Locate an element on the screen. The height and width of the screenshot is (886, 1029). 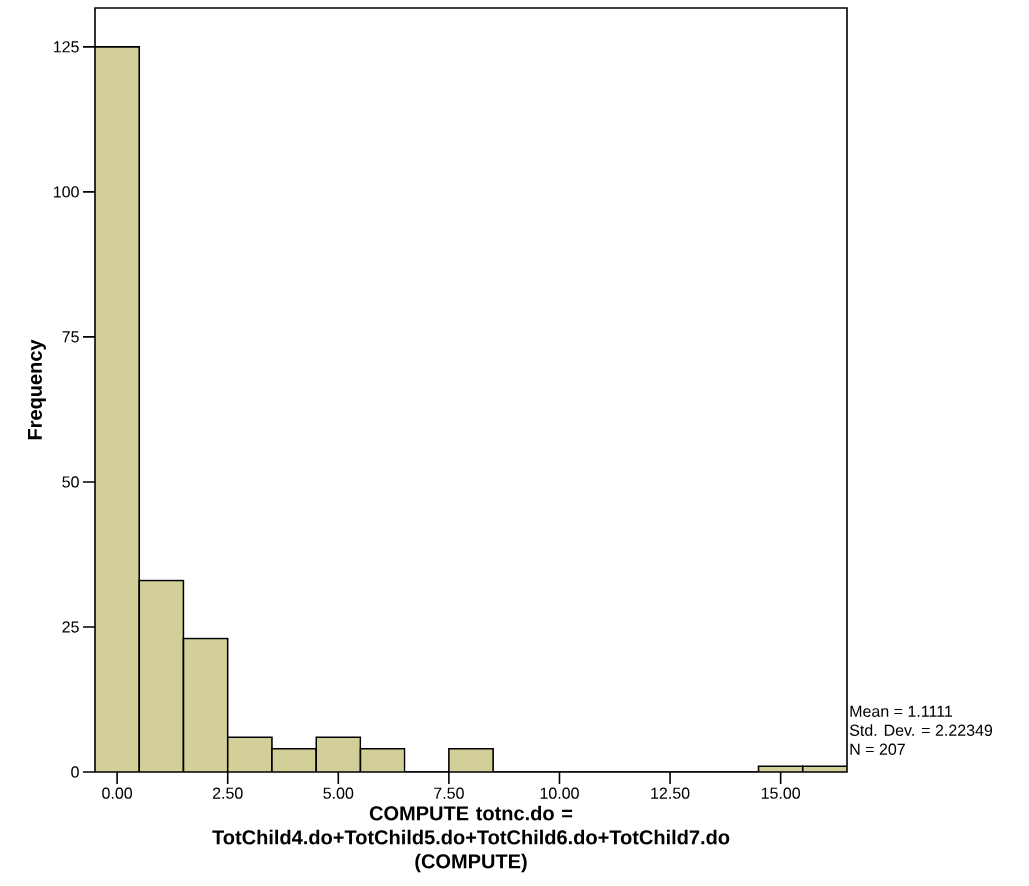
y-tick-label: 100 is located at coordinates (66, 192).